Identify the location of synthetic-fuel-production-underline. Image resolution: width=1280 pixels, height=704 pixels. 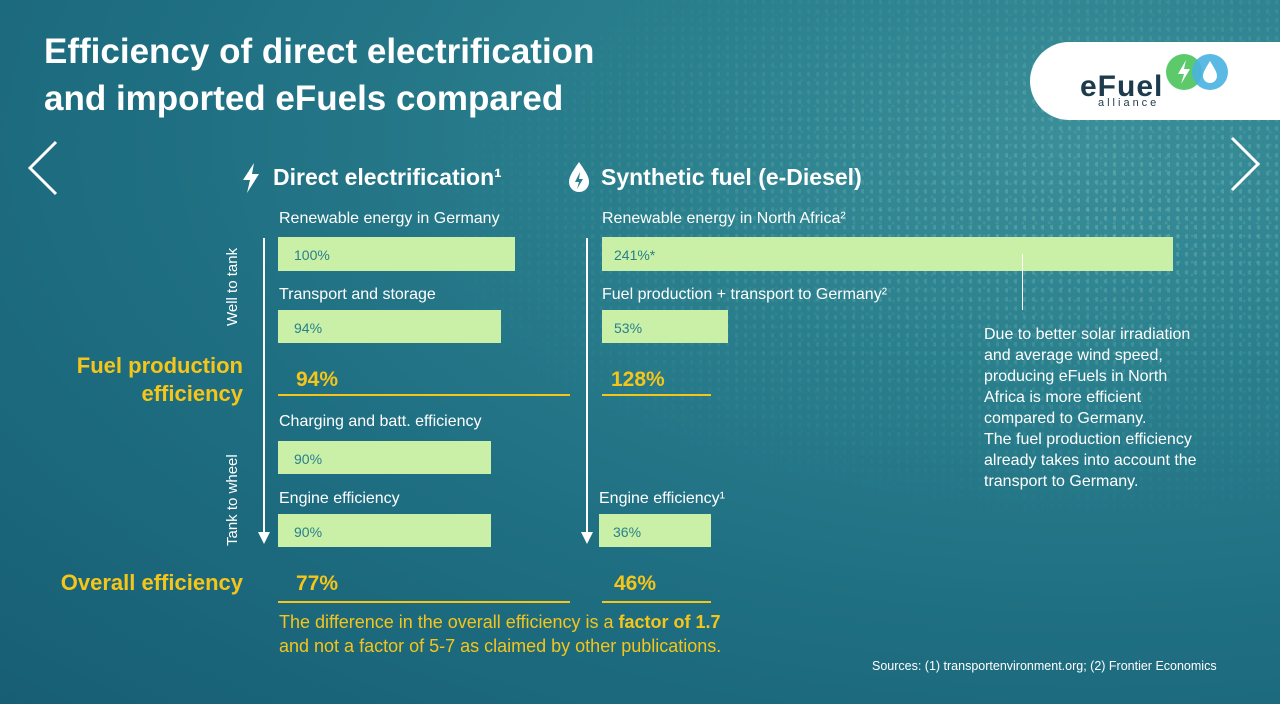
(656, 395).